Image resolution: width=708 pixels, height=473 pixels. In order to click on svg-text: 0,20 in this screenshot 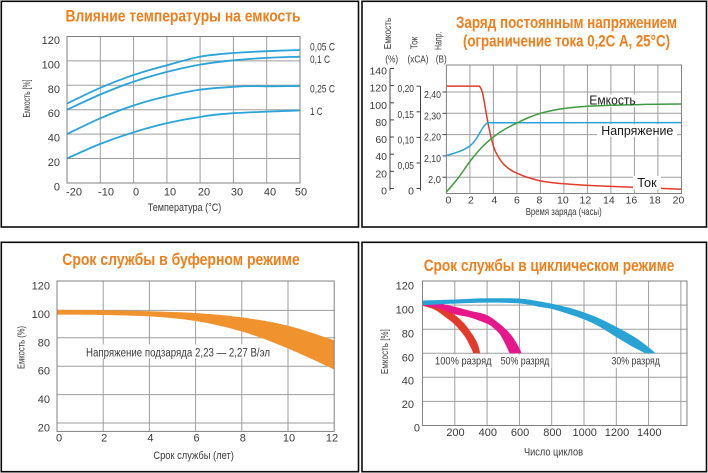, I will do `click(406, 89)`.